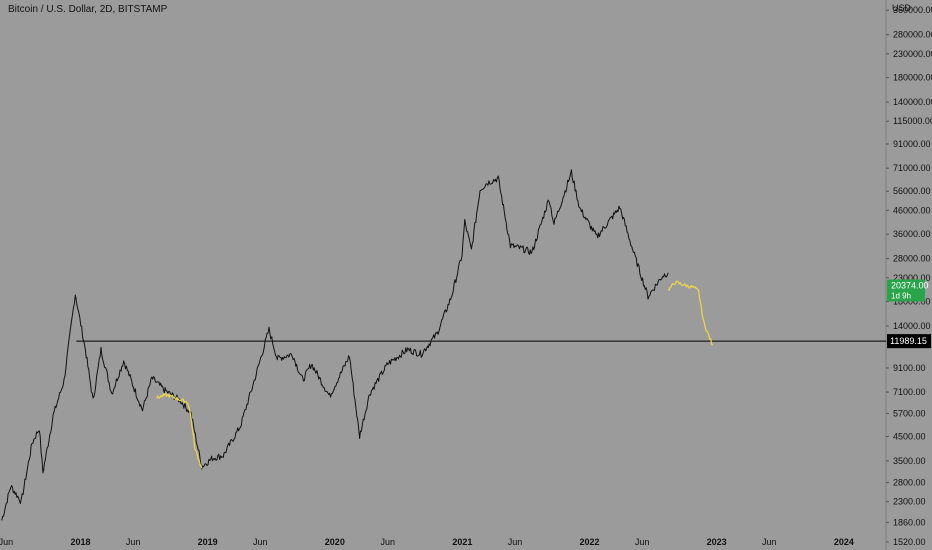 The width and height of the screenshot is (932, 550). I want to click on price-tag-bg, so click(906, 290).